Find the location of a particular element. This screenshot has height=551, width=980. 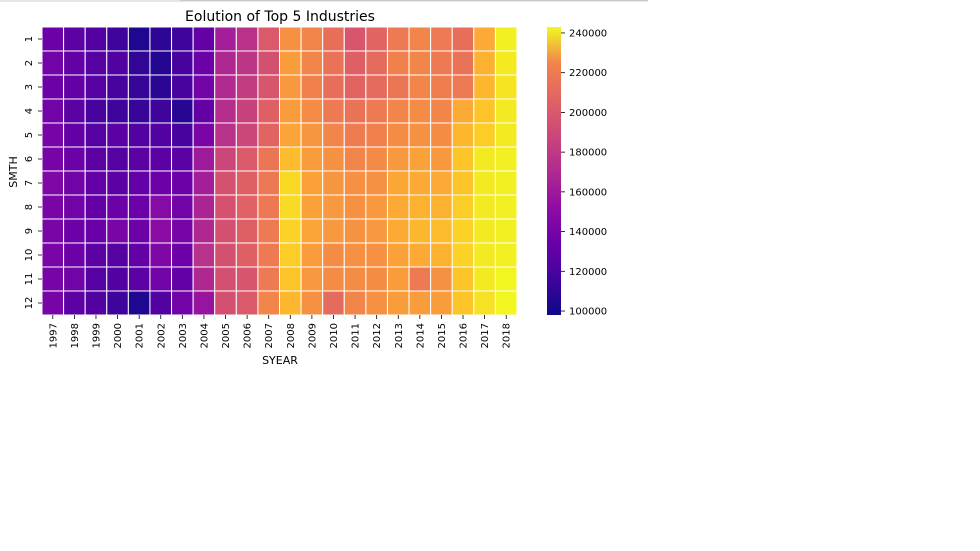

x-tick-label: 2005 is located at coordinates (226, 335).